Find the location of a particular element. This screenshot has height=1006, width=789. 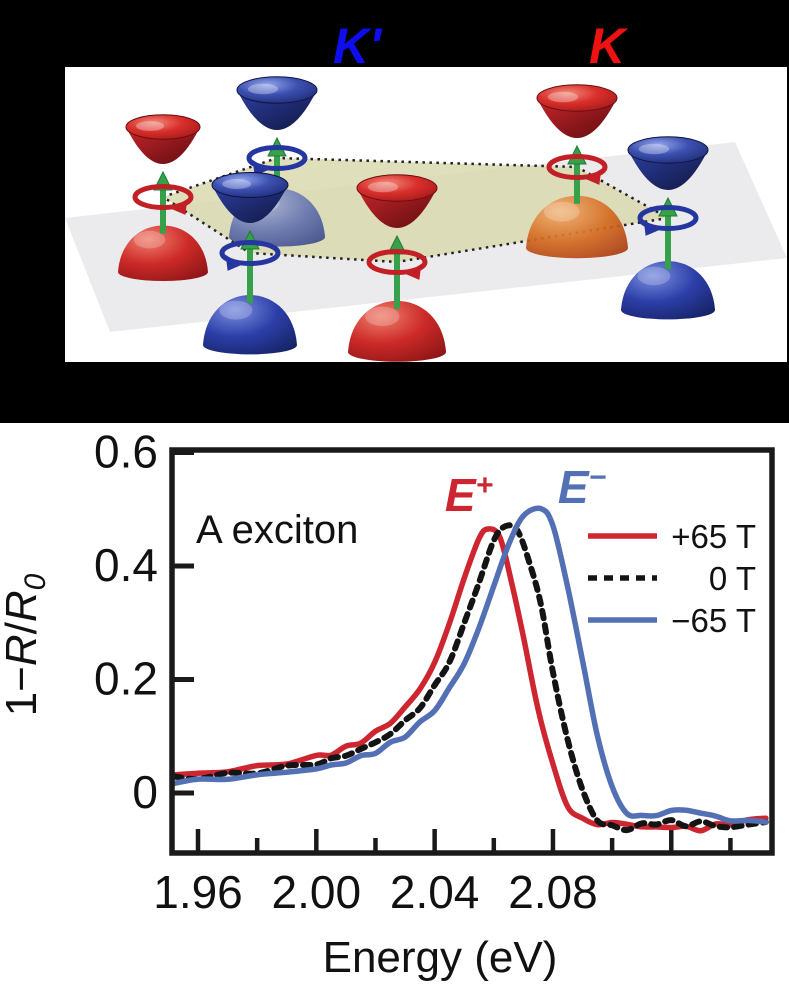

kprime-valley-label: K' is located at coordinates (358, 46).